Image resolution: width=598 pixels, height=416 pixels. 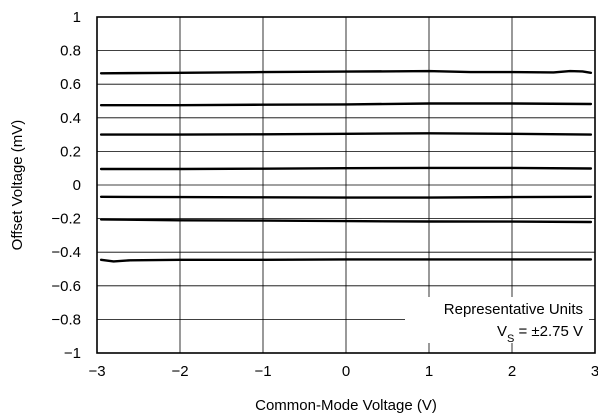 What do you see at coordinates (510, 339) in the screenshot?
I see `annotation-vs-subscript: S` at bounding box center [510, 339].